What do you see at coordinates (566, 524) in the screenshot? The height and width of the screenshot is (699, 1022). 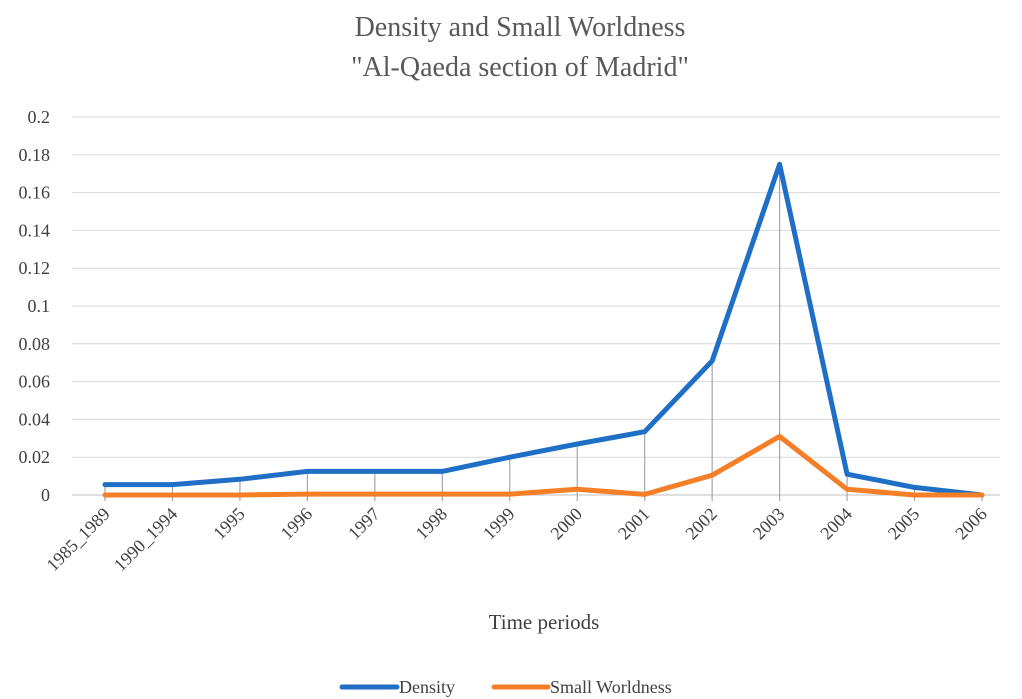 I see `x-tick-label: 2000` at bounding box center [566, 524].